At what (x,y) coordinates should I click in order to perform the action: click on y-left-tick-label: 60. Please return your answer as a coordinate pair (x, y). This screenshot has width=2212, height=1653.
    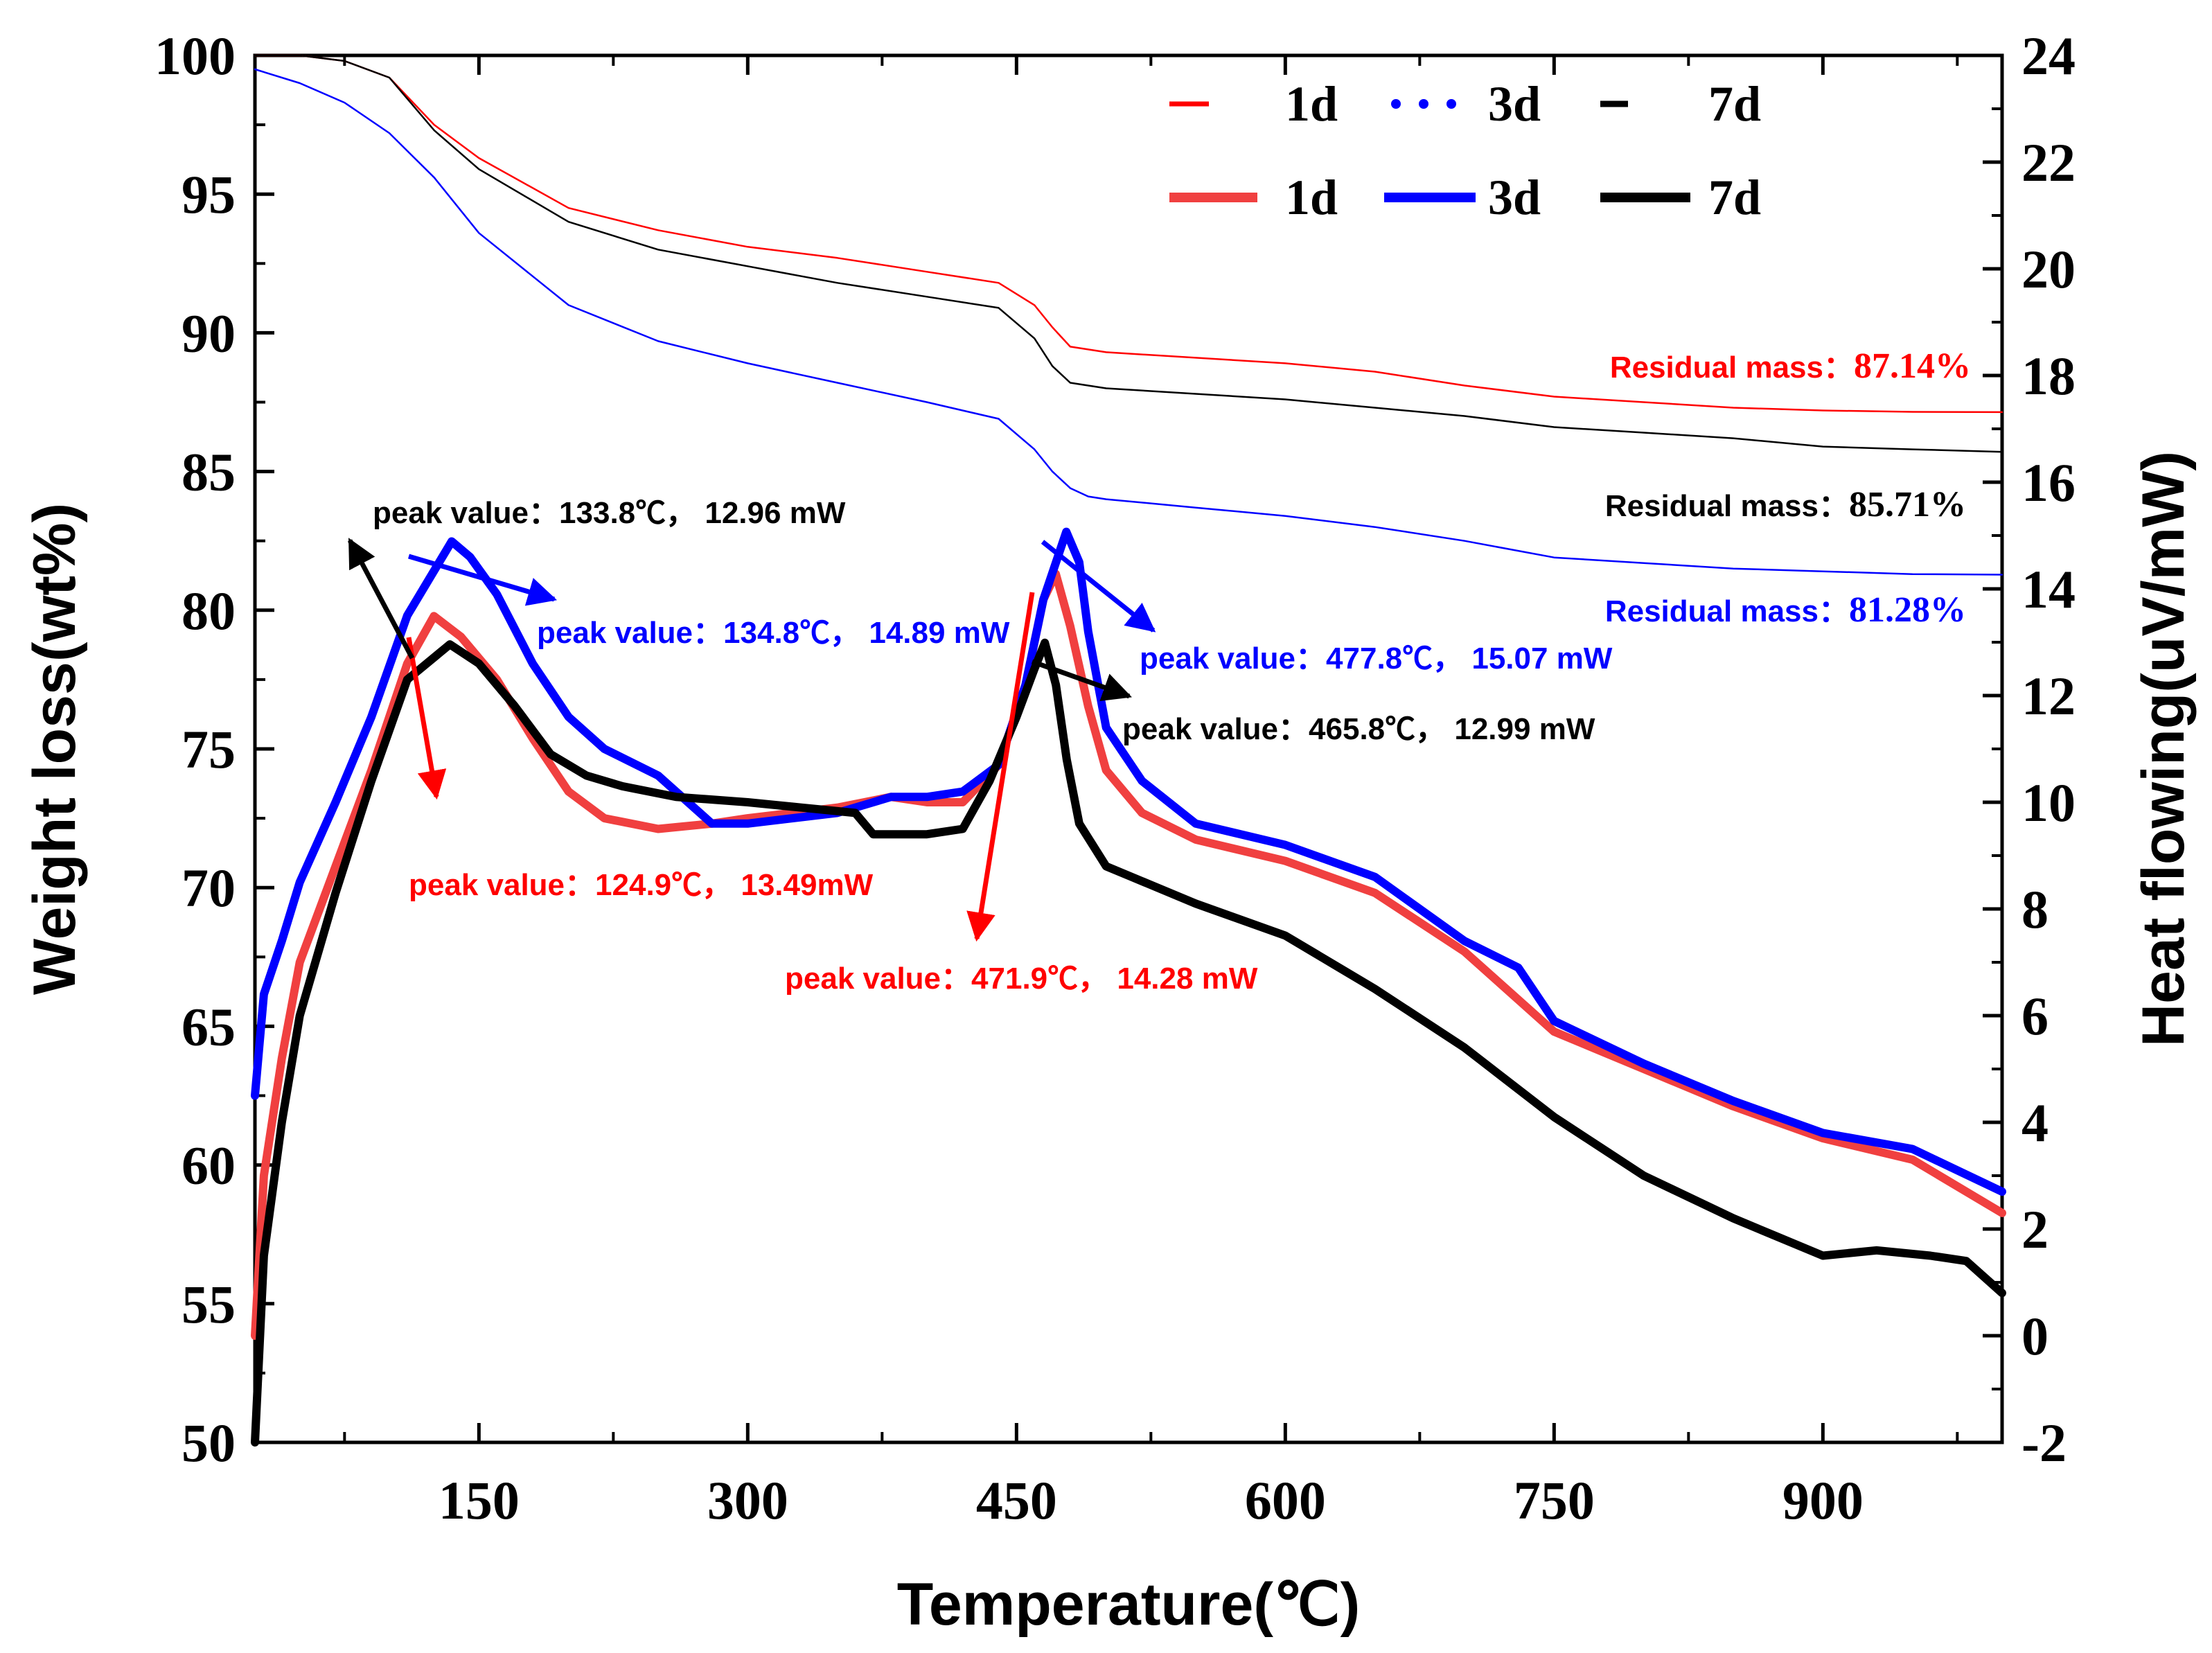
    Looking at the image, I should click on (209, 1165).